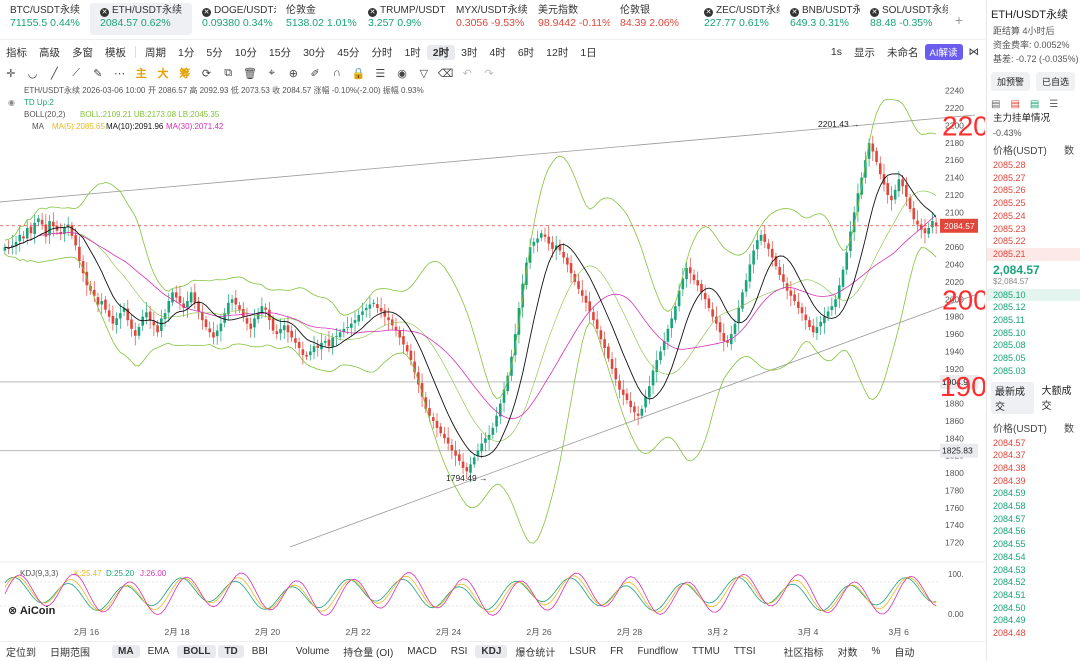  I want to click on price-annotation: 2000, so click(963, 299).